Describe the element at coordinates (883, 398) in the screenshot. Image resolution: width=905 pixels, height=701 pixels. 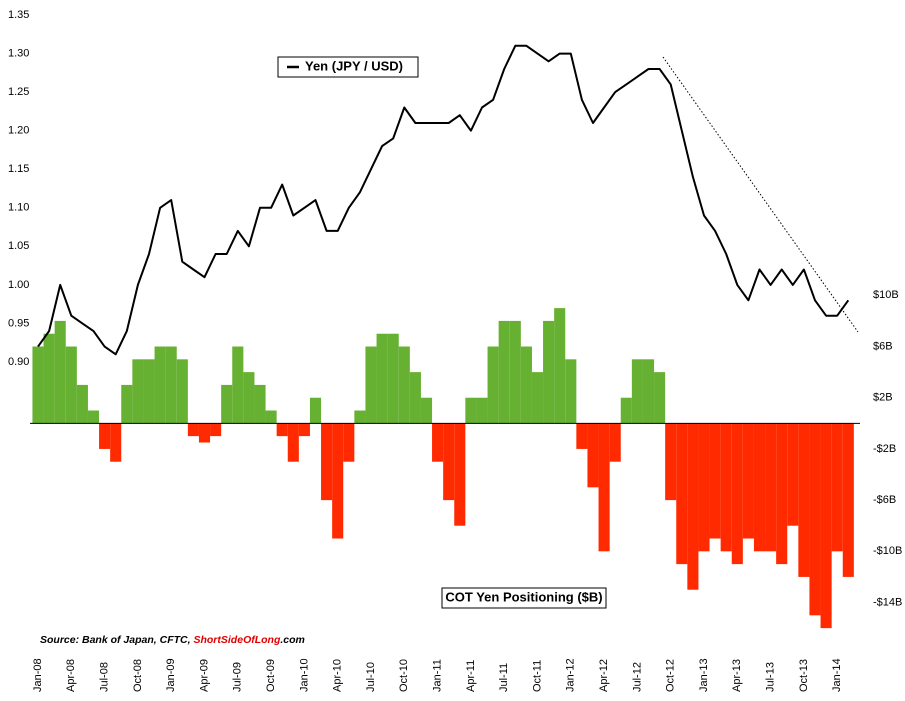
I see `y2-tick-label: $2B` at that location.